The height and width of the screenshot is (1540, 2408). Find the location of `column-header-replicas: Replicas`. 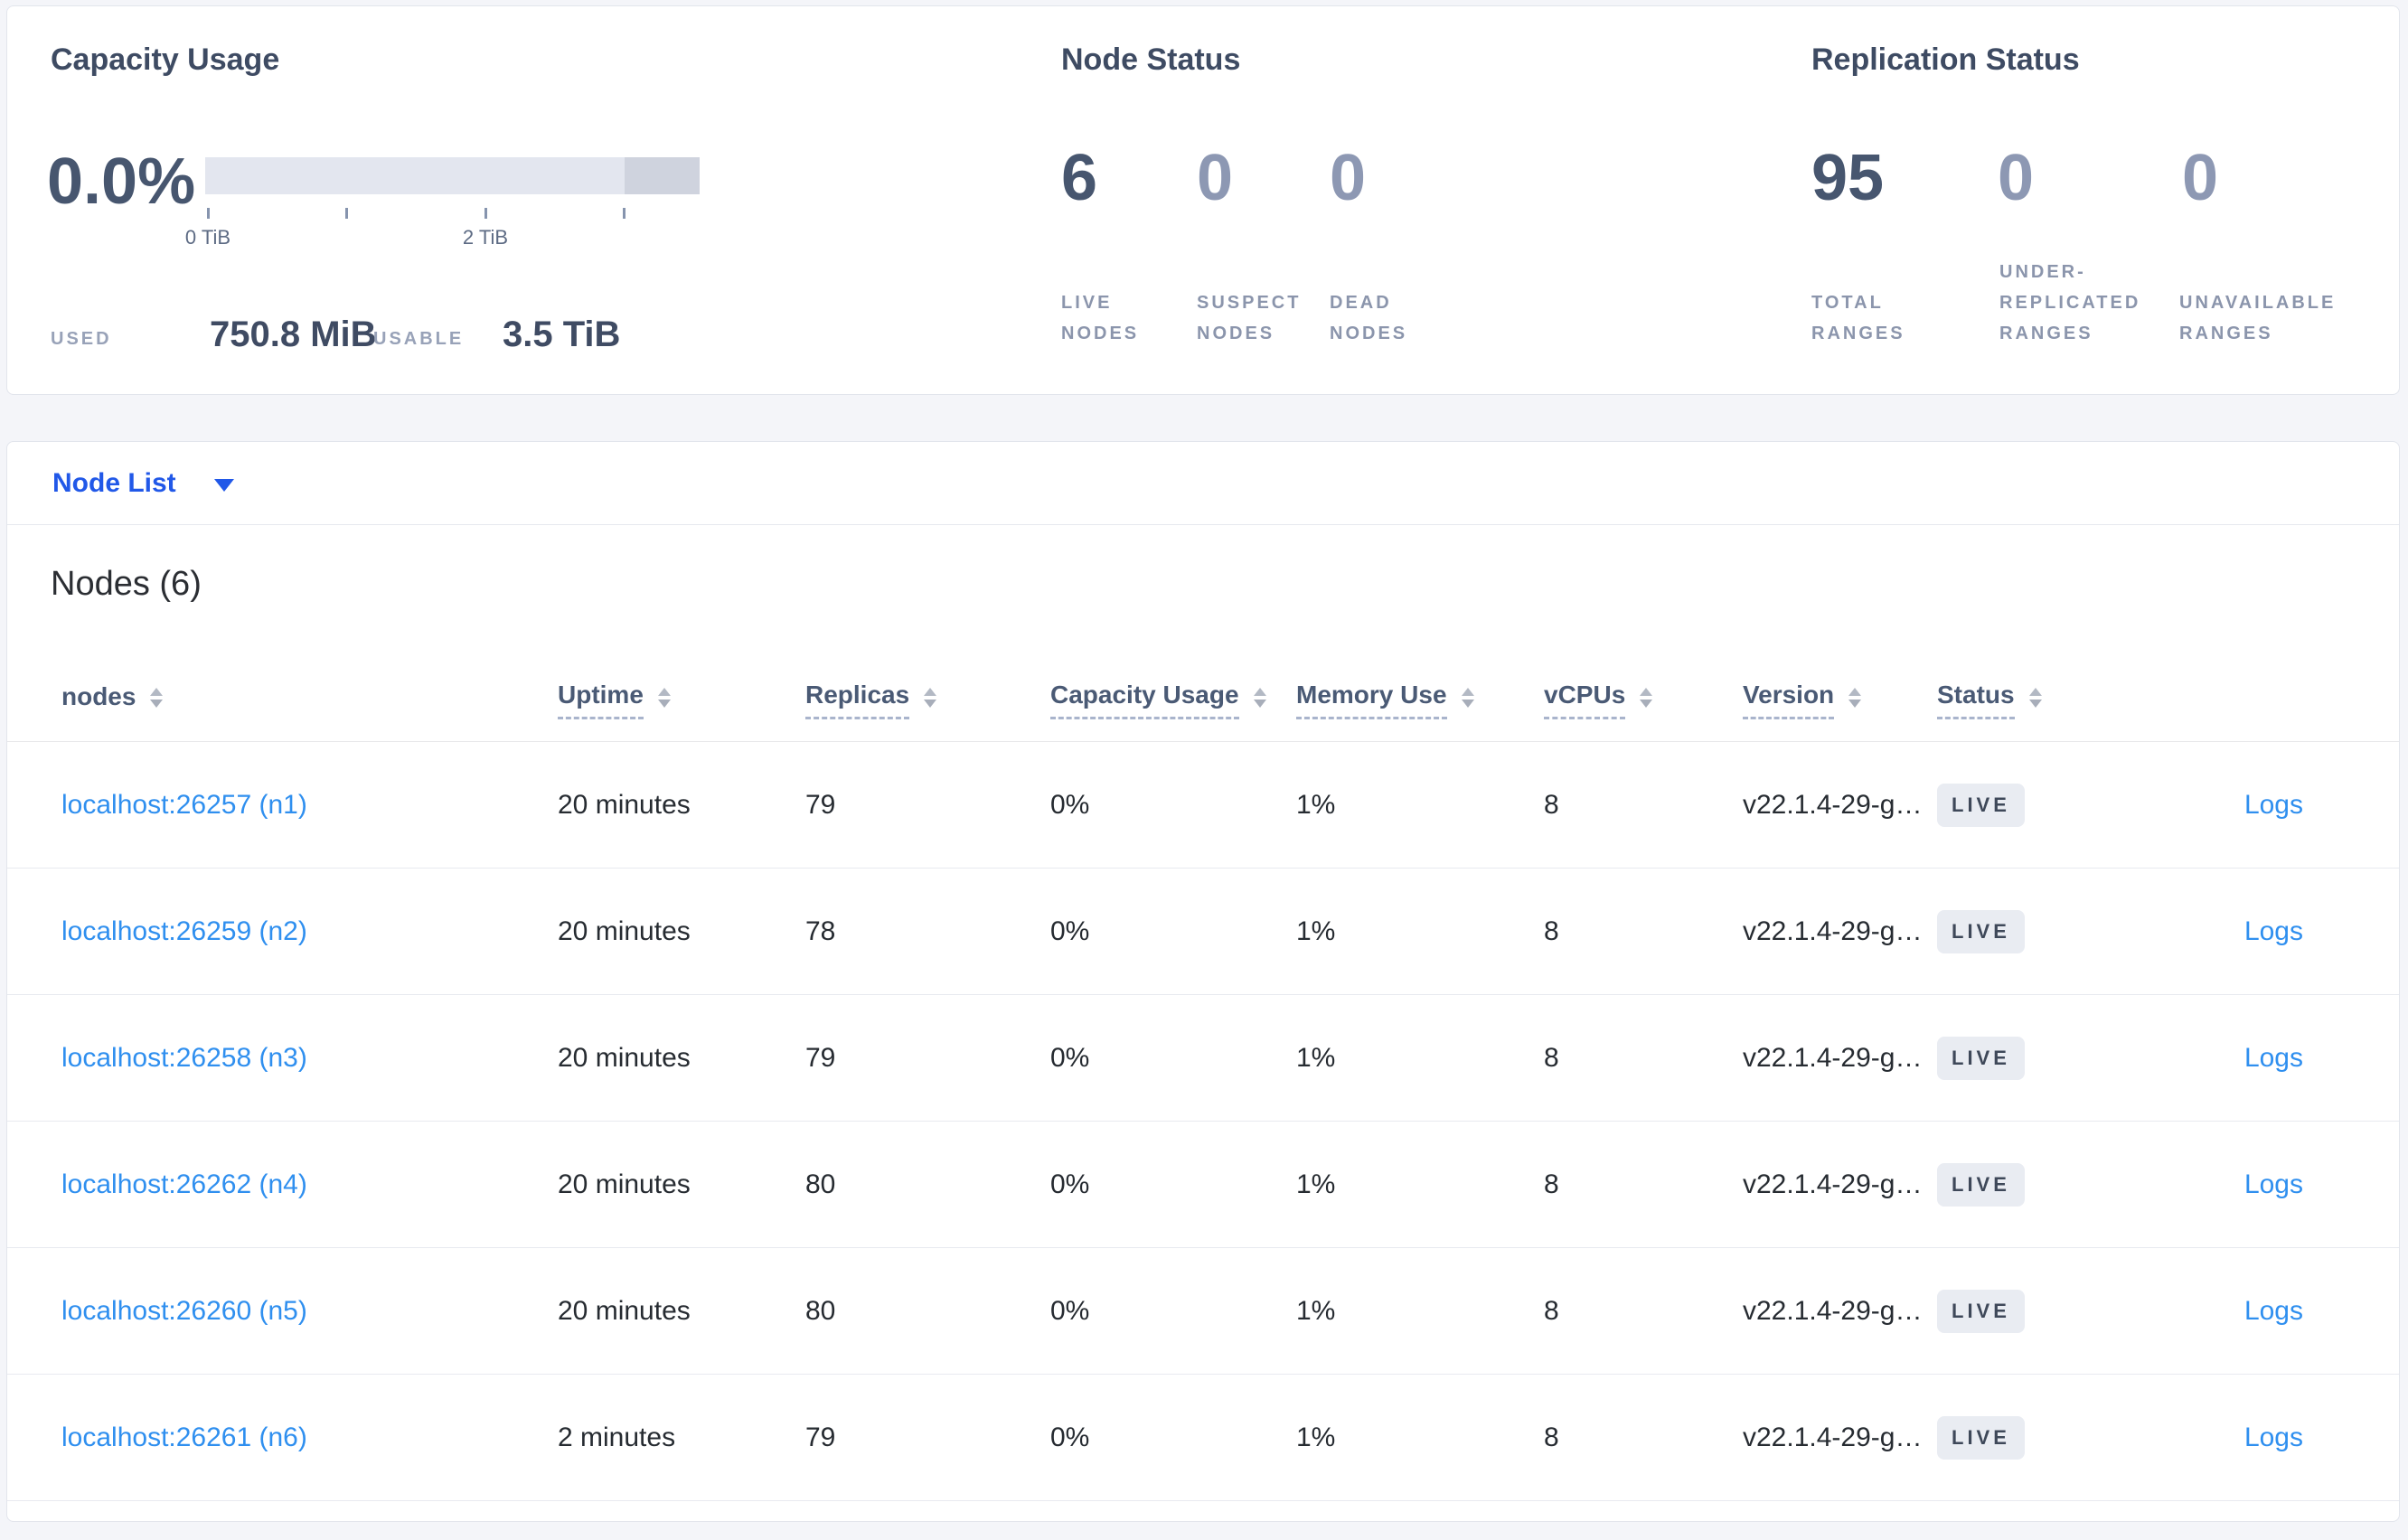

column-header-replicas: Replicas is located at coordinates (927, 700).